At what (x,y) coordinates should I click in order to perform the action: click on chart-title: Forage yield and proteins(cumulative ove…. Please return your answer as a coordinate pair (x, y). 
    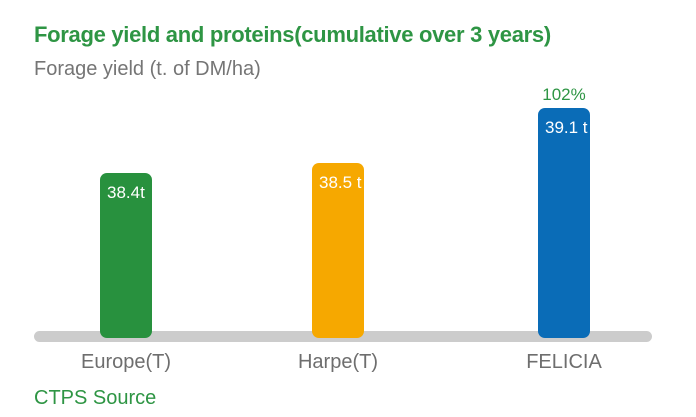
    Looking at the image, I should click on (292, 34).